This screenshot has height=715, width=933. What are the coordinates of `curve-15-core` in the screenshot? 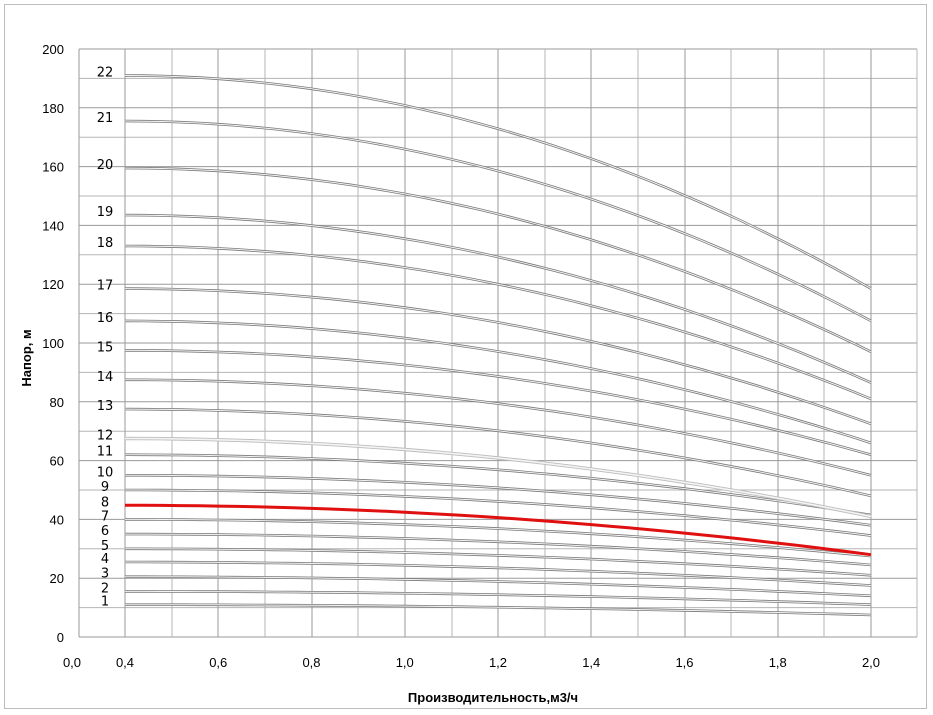 It's located at (498, 402).